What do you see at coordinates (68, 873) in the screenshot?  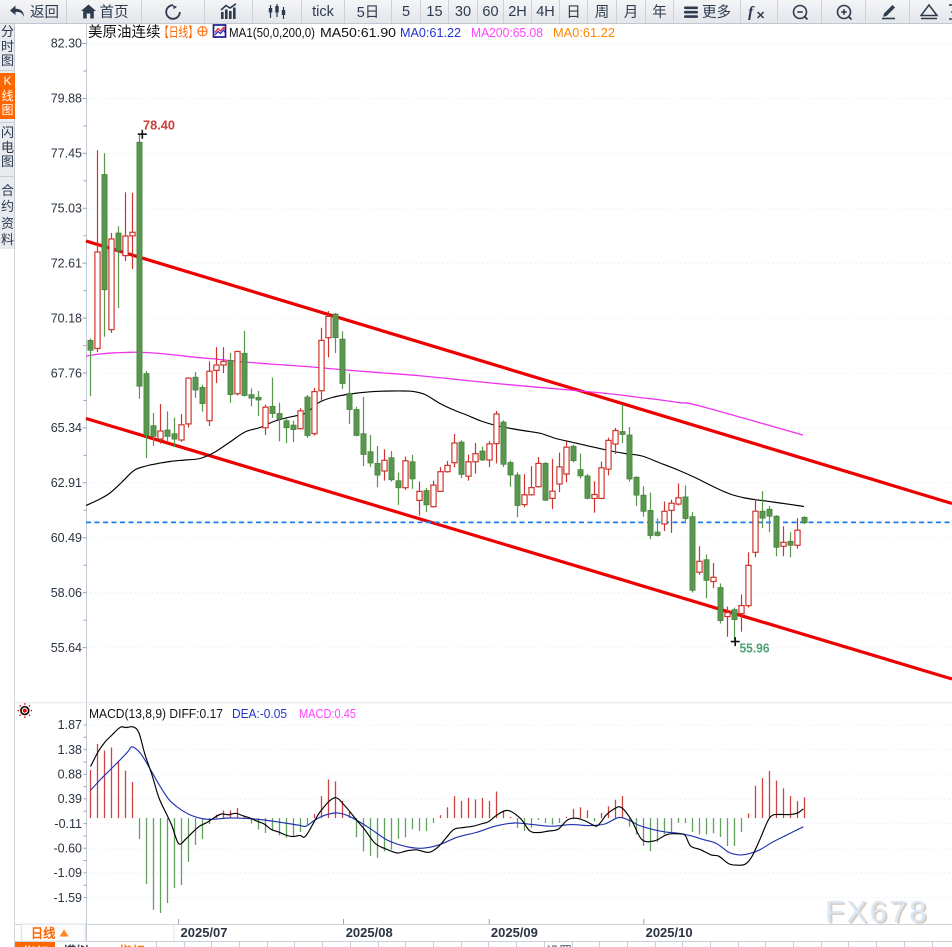 I see `svg-text: -1.09` at bounding box center [68, 873].